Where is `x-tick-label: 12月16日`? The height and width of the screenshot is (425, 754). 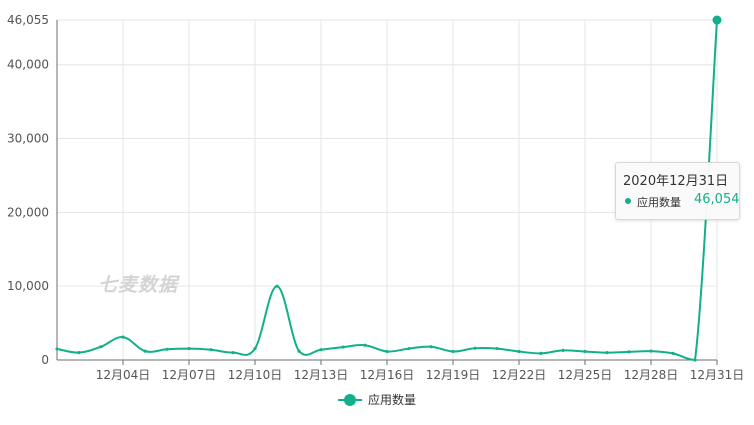 x-tick-label: 12月16日 is located at coordinates (387, 375).